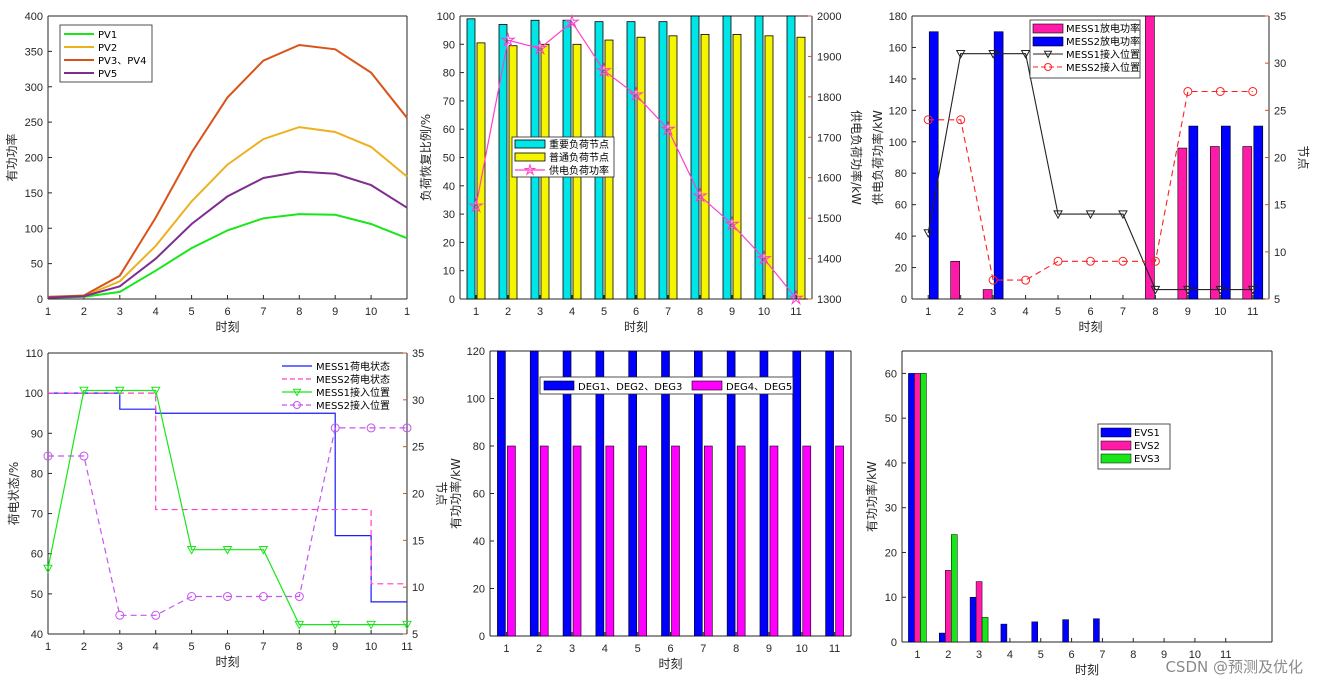  What do you see at coordinates (14, 493) in the screenshot?
I see `y-axis-label: 荷电状态/%` at bounding box center [14, 493].